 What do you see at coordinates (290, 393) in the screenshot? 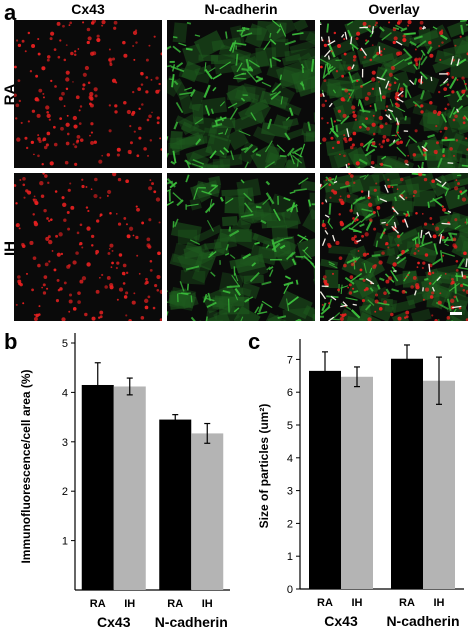
I see `y-tick-label: 6` at bounding box center [290, 393].